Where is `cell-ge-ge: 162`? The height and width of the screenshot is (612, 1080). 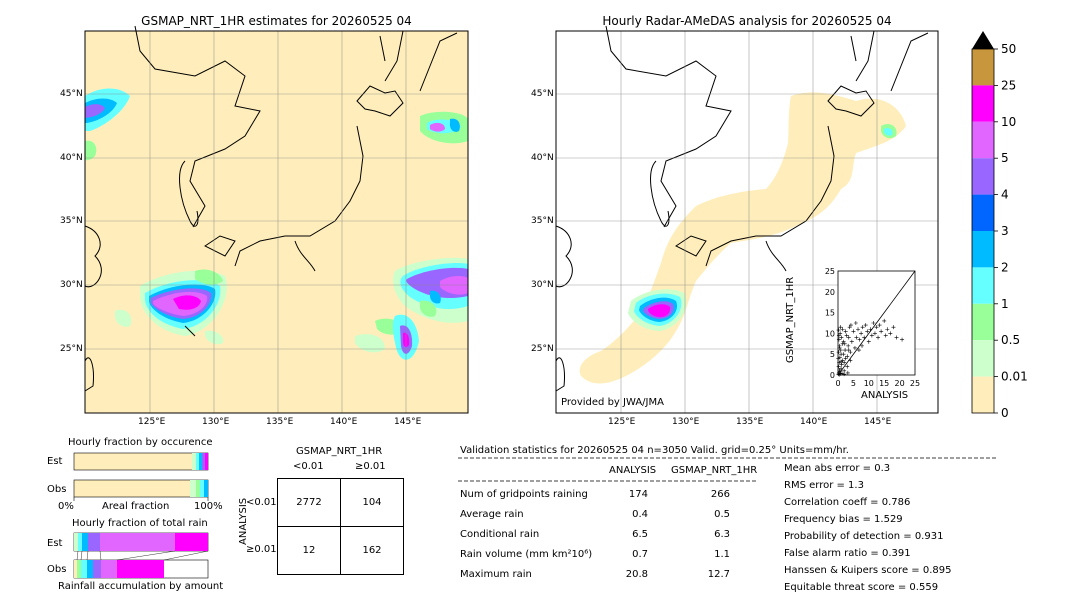 cell-ge-ge: 162 is located at coordinates (372, 550).